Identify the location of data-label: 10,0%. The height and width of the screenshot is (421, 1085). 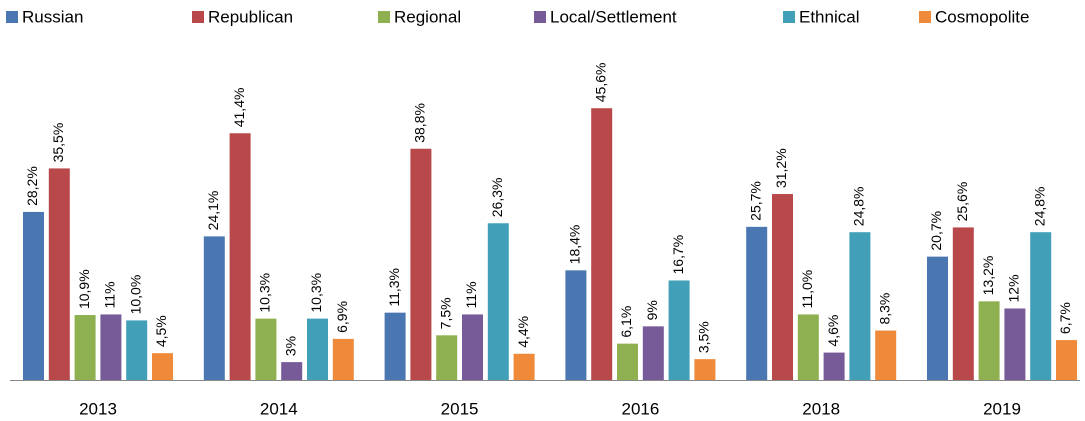
(135, 295).